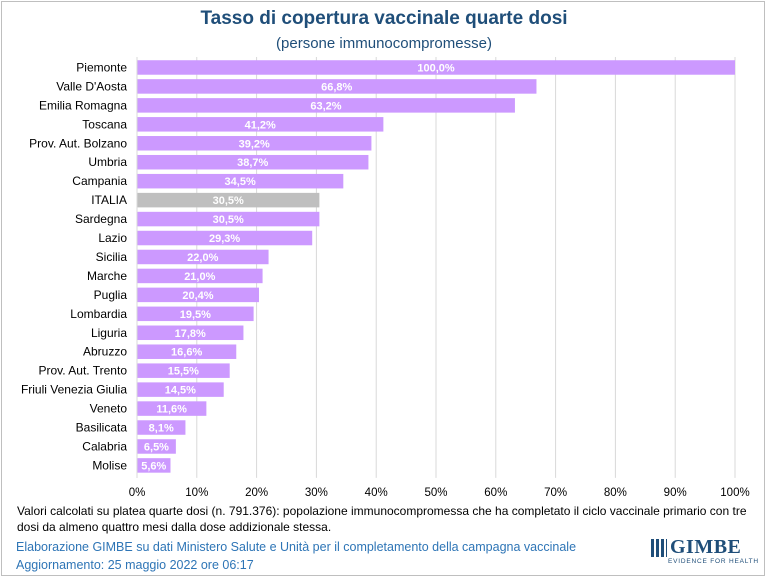 The width and height of the screenshot is (768, 579). I want to click on x-tick-label: 50%, so click(435, 493).